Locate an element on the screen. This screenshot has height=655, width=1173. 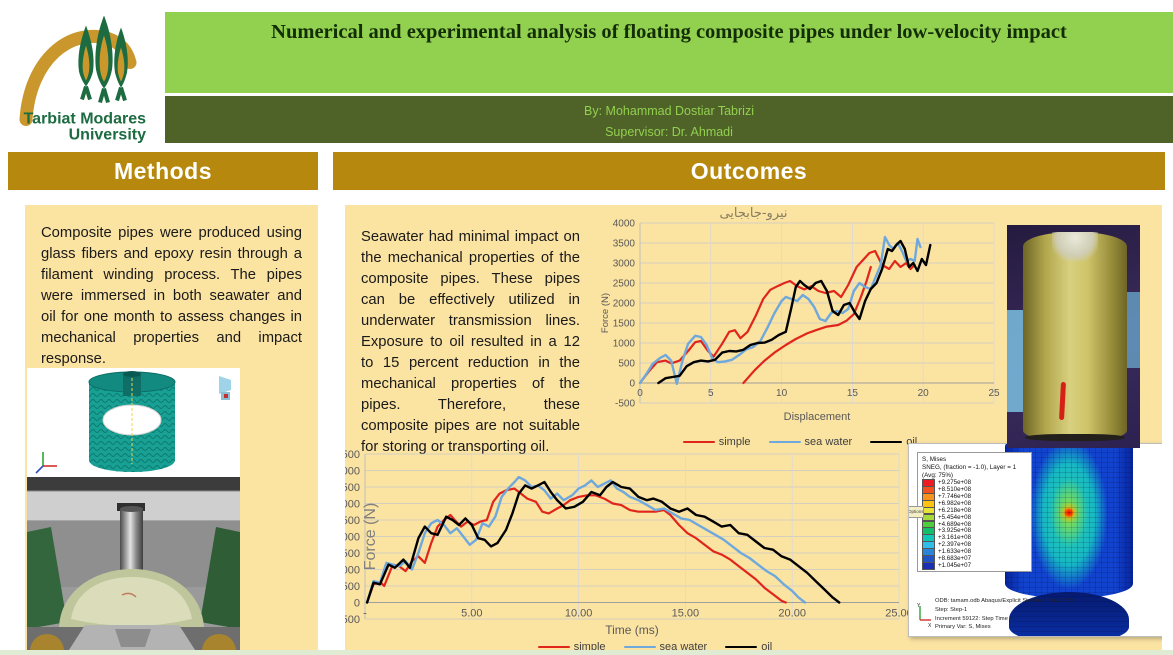
logo-text-line2: University is located at coordinates (107, 135).